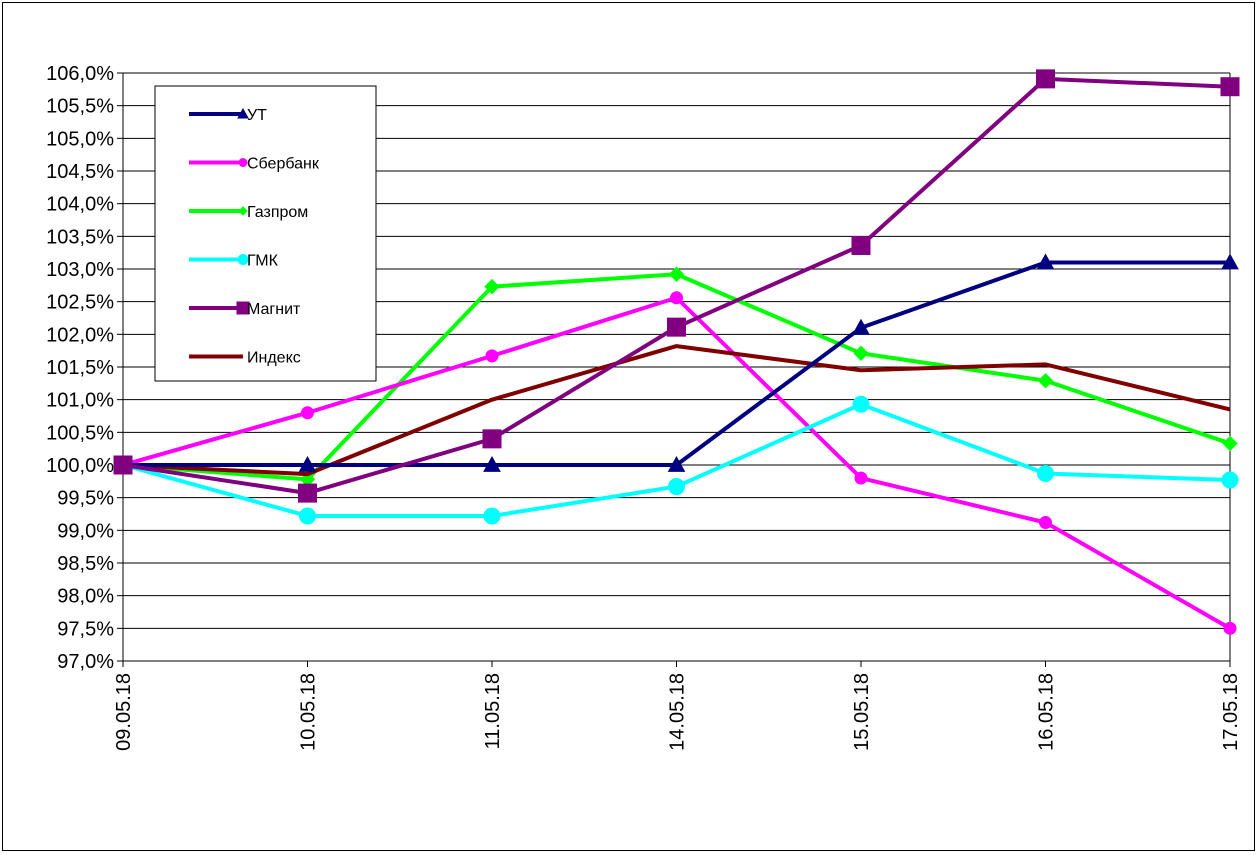 Image resolution: width=1259 pixels, height=855 pixels. I want to click on y-tick-label: 102,5%, so click(80, 303).